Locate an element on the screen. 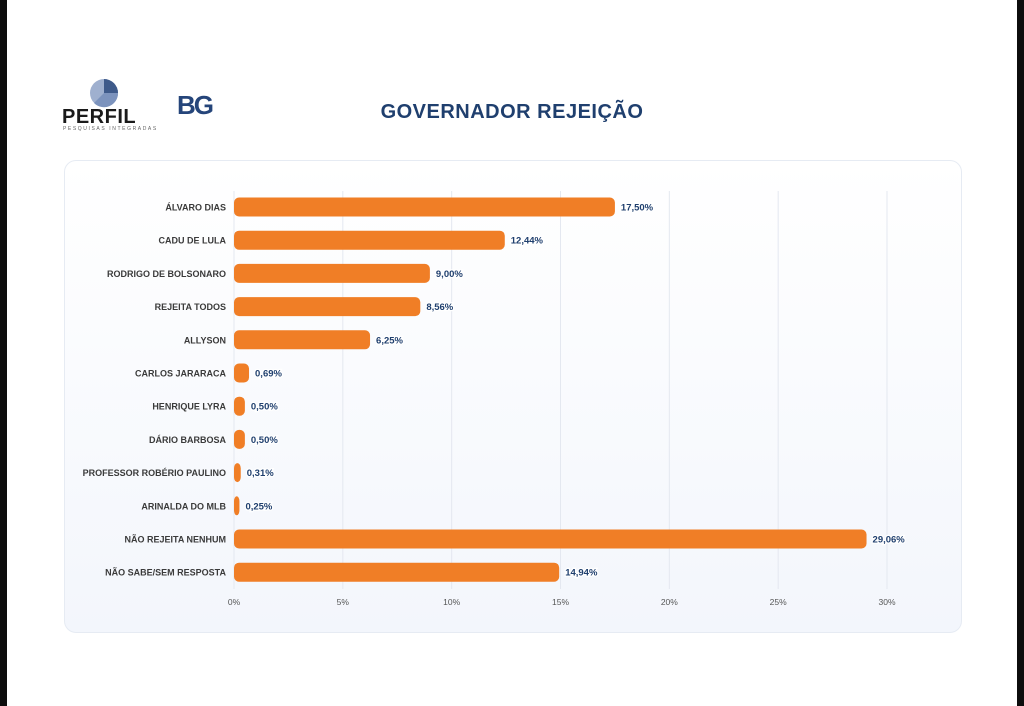 The height and width of the screenshot is (706, 1024). category-label: NÃO REJEITA NENHUM is located at coordinates (175, 540).